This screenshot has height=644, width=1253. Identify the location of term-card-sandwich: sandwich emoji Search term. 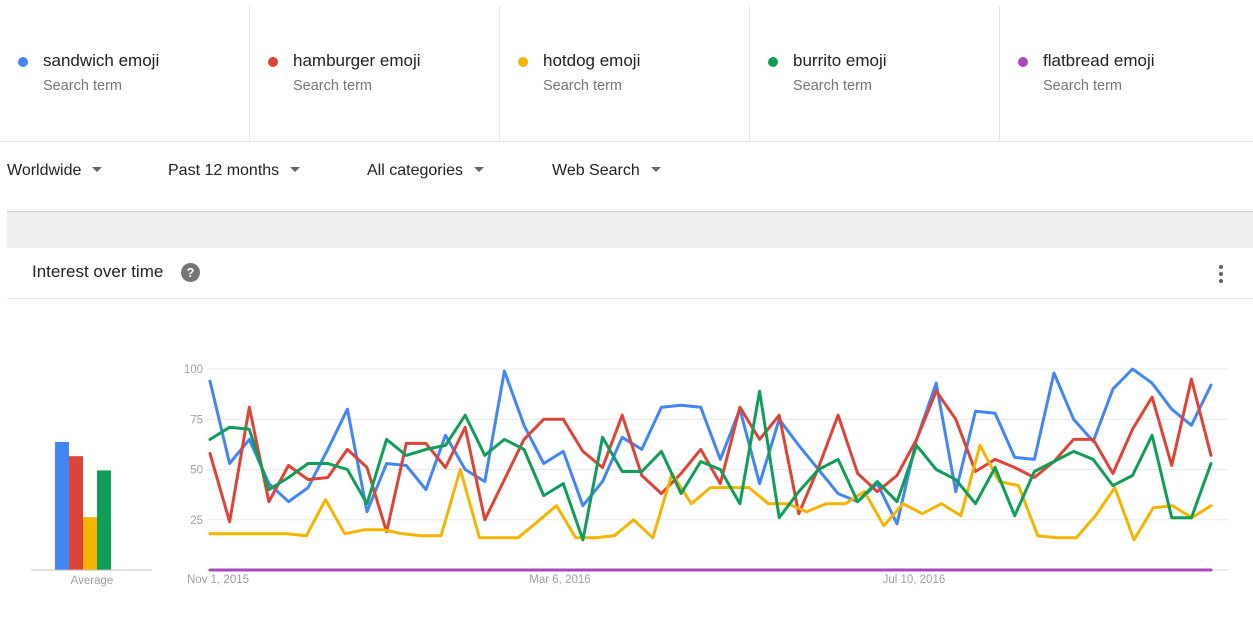
(125, 73).